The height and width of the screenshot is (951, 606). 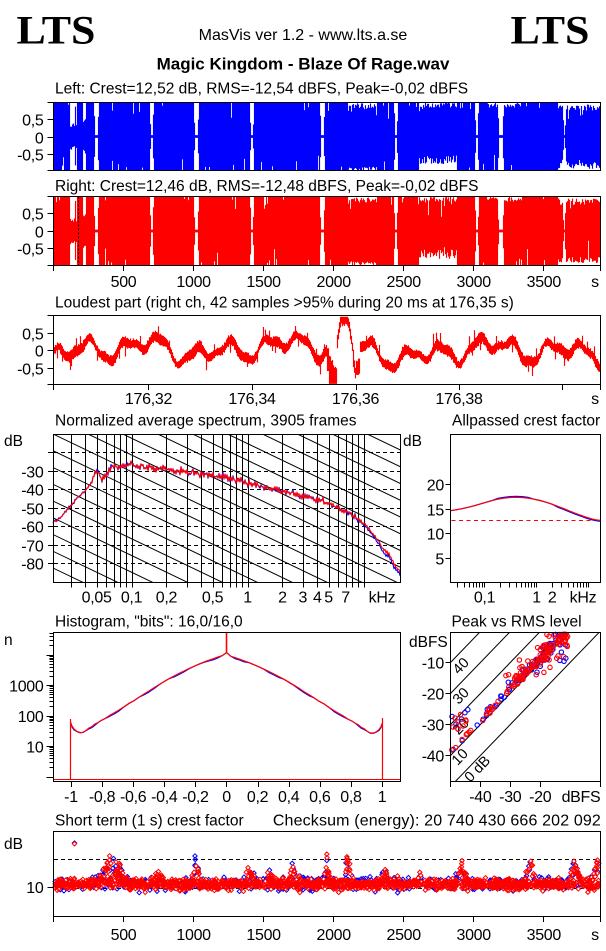 I want to click on svg-text: 100, so click(x=31, y=717).